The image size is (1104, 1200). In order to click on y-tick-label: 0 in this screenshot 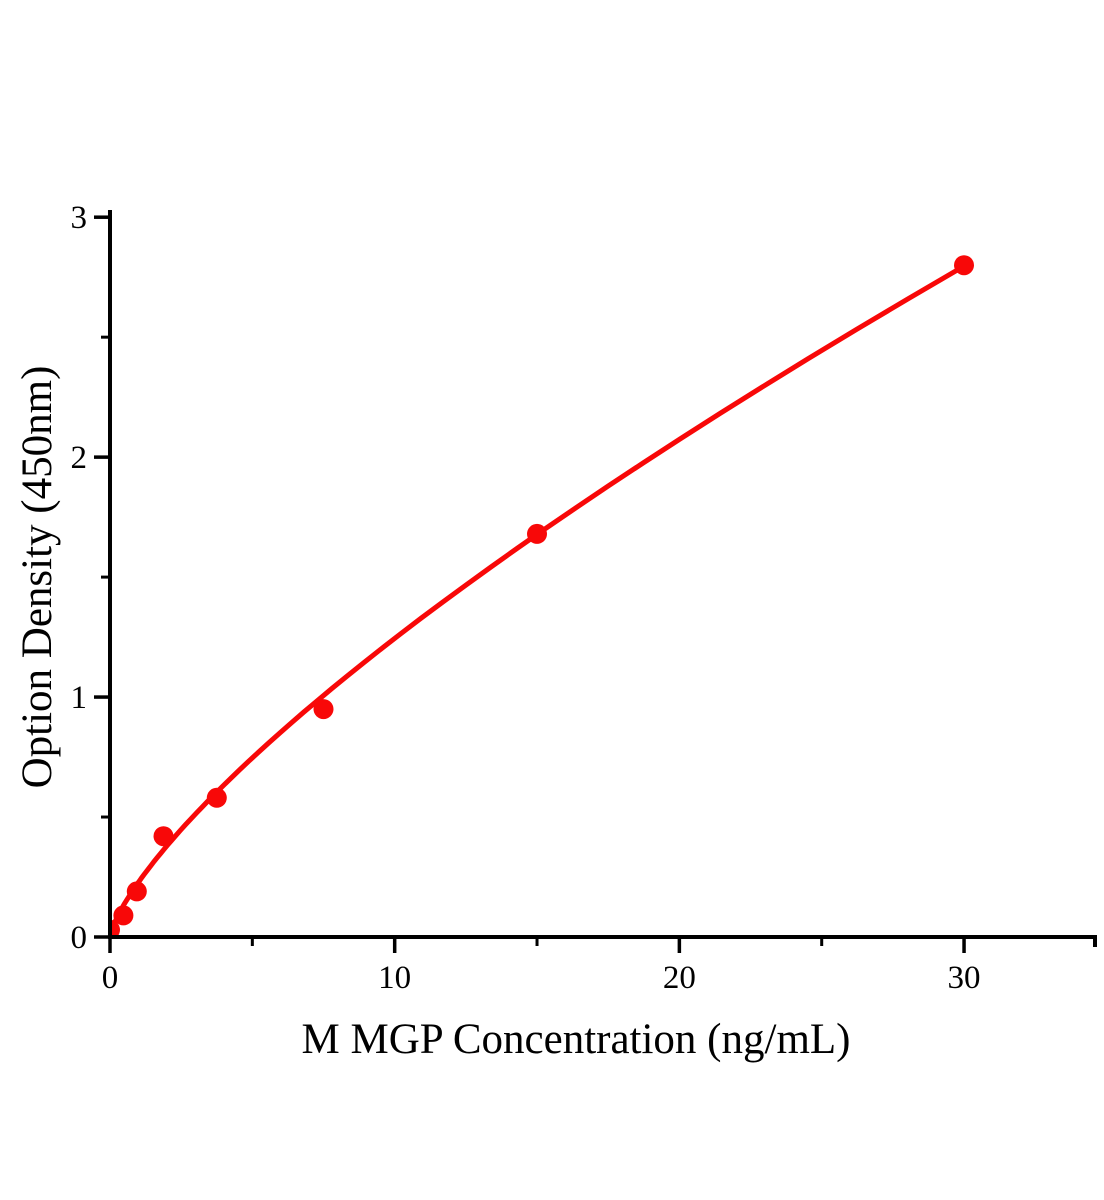, I will do `click(79, 938)`.